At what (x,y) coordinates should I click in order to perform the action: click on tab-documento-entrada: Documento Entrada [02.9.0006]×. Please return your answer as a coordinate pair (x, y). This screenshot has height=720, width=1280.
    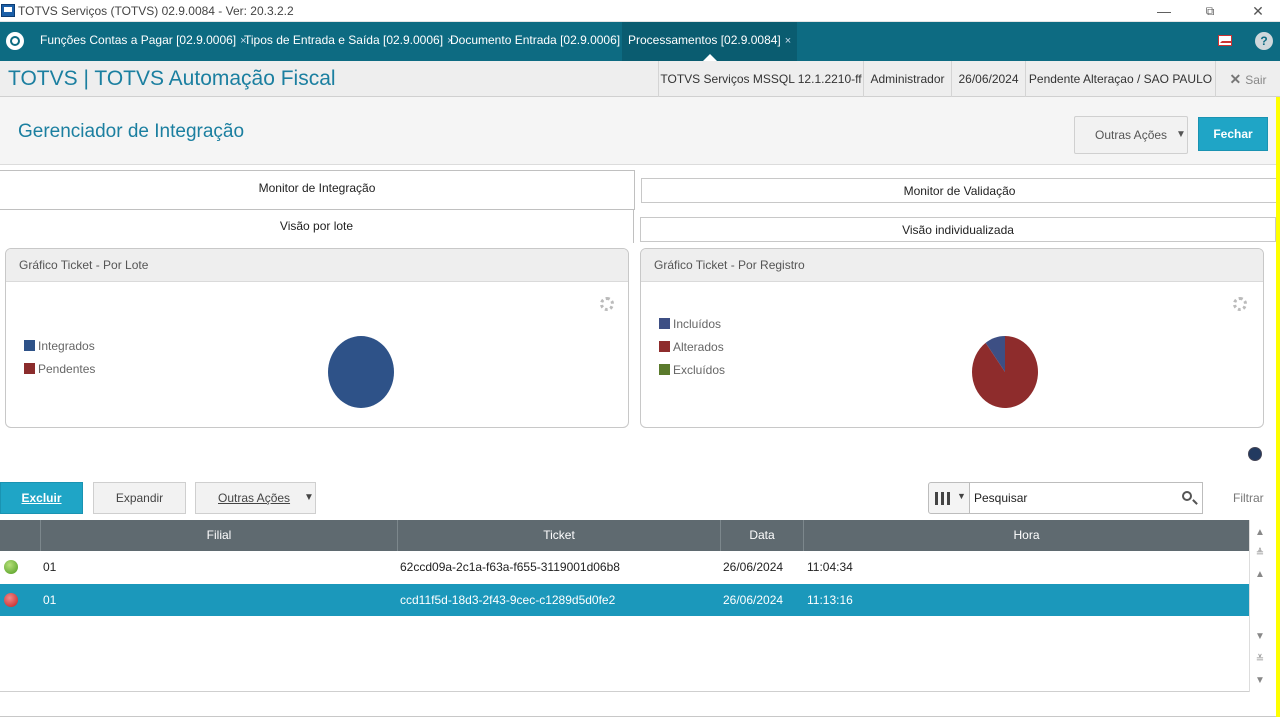
    Looking at the image, I should click on (540, 41).